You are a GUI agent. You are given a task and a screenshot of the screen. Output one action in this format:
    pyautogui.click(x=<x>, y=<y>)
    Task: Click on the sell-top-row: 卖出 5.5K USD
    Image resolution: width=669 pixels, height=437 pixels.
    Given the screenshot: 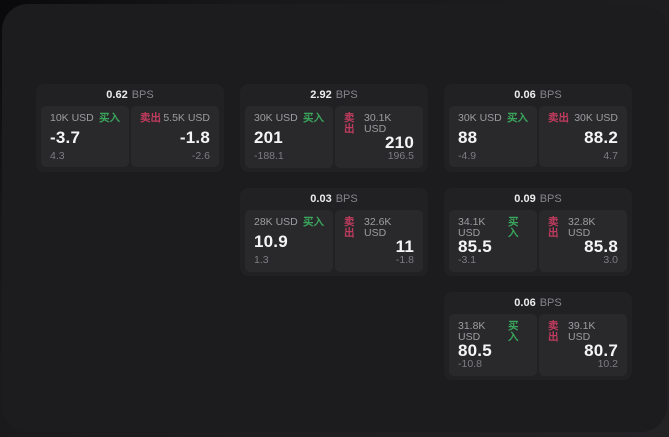 What is the action you would take?
    pyautogui.click(x=175, y=118)
    